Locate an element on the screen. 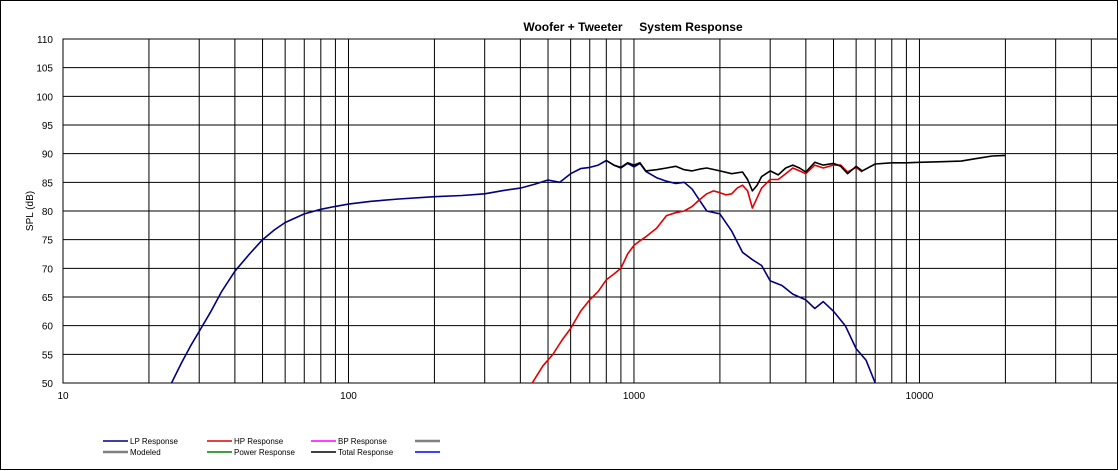 Image resolution: width=1118 pixels, height=471 pixels. x-tick-label-1000: 1000 is located at coordinates (634, 396).